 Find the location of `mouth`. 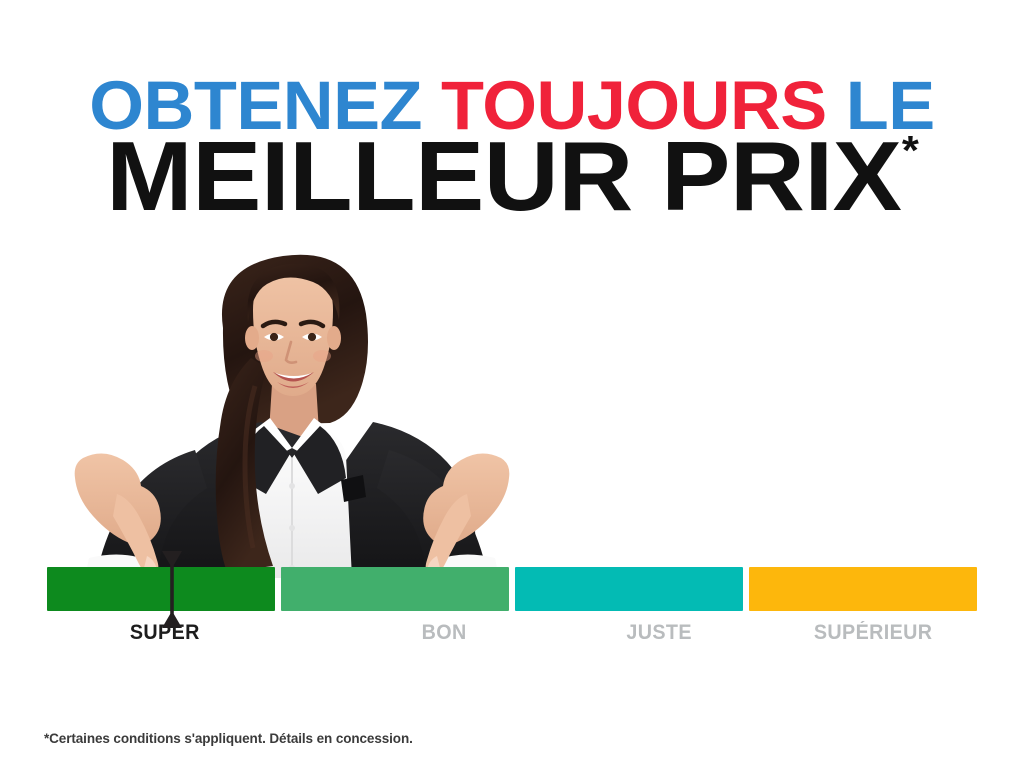

mouth is located at coordinates (293, 377).